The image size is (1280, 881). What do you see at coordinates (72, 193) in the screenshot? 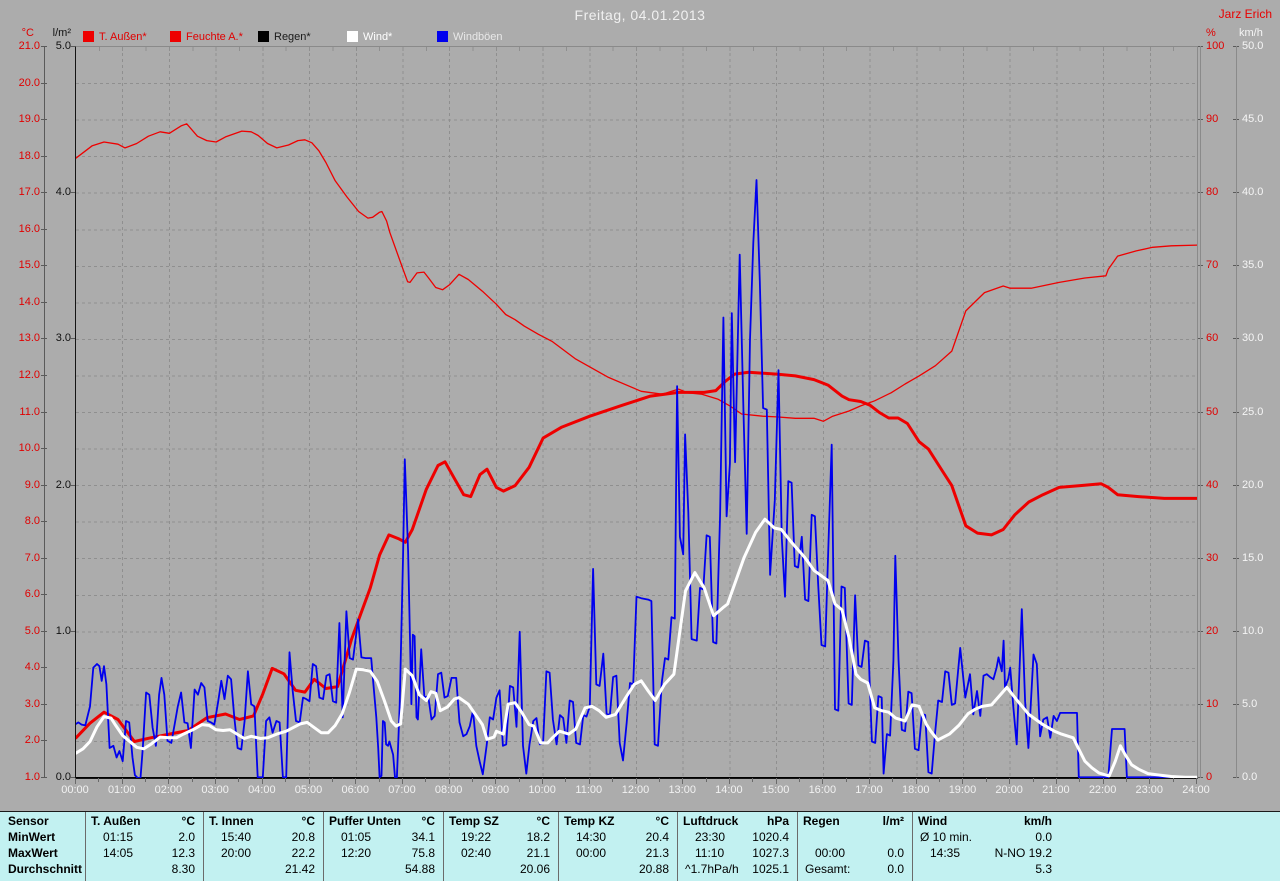
I see `y-tick-rain` at bounding box center [72, 193].